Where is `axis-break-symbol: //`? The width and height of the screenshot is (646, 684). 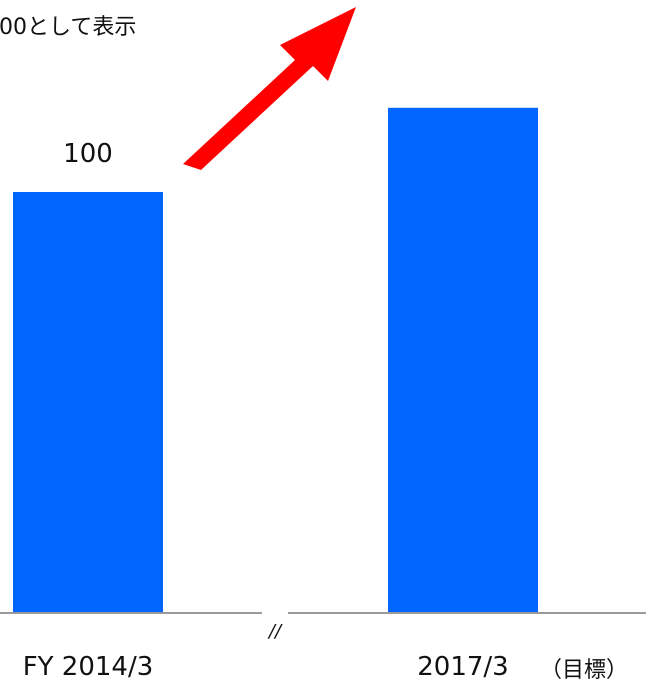 axis-break-symbol: // is located at coordinates (275, 631).